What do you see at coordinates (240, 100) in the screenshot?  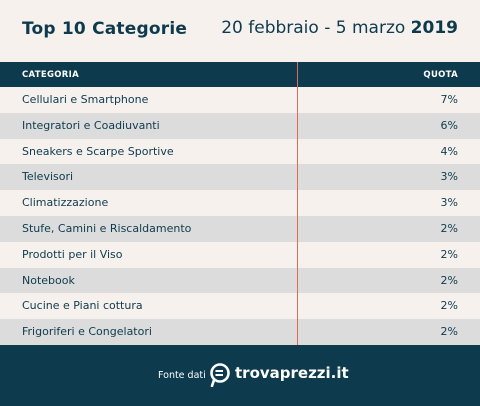 I see `table-row: Cellulari e Smartphone 7%` at bounding box center [240, 100].